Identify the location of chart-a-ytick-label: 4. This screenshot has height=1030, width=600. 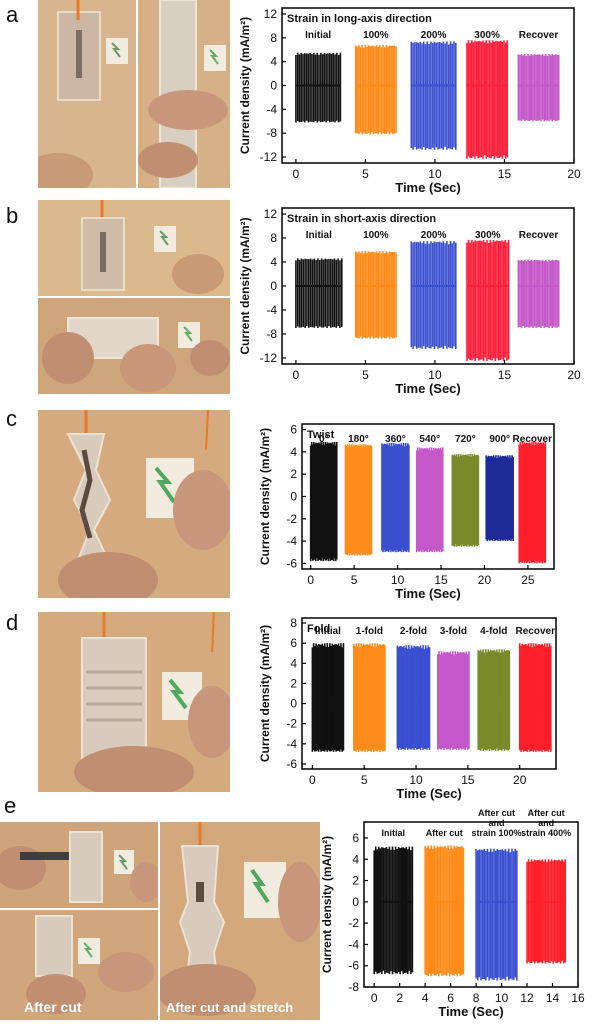
(273, 62).